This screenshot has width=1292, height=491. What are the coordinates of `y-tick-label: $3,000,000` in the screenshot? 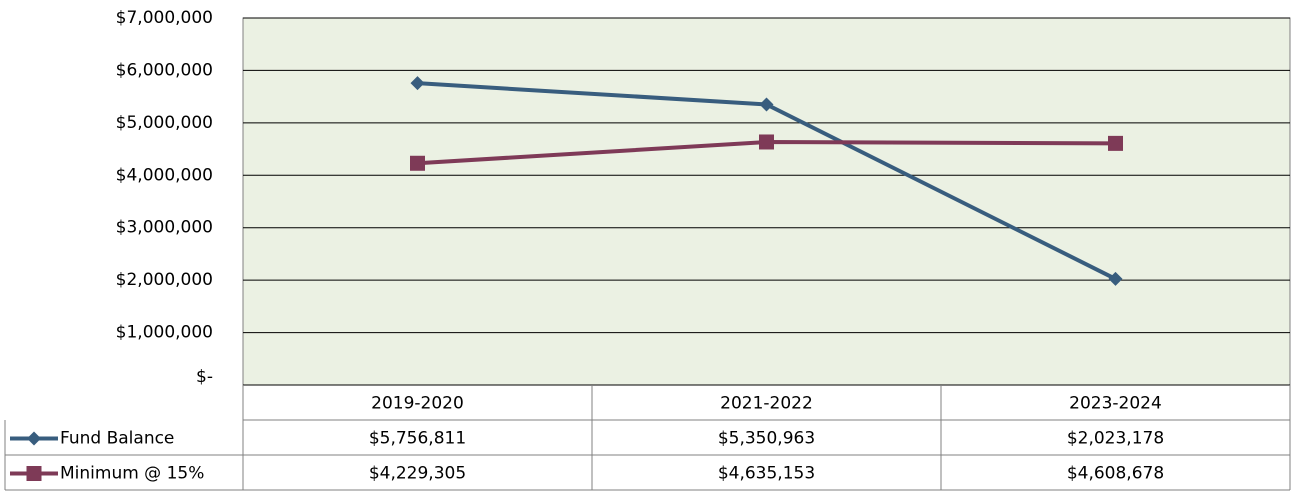 It's located at (164, 228).